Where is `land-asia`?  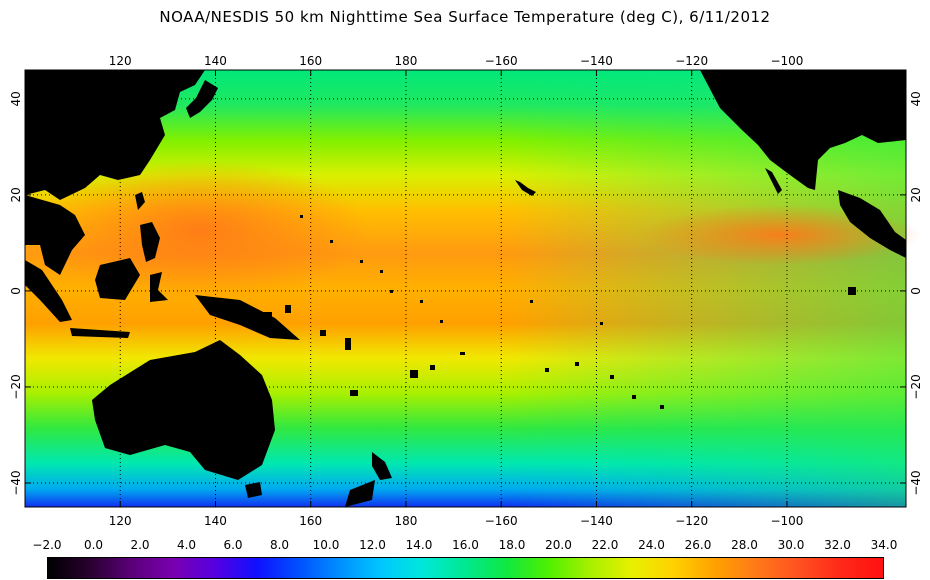 land-asia is located at coordinates (115, 135).